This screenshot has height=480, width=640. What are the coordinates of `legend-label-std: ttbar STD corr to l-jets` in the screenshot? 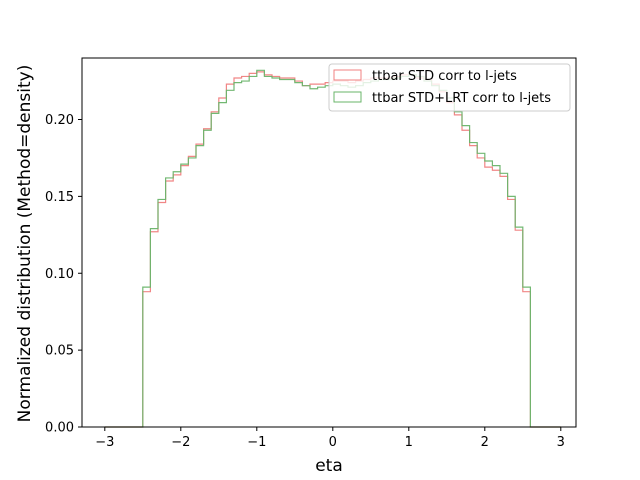 It's located at (444, 76).